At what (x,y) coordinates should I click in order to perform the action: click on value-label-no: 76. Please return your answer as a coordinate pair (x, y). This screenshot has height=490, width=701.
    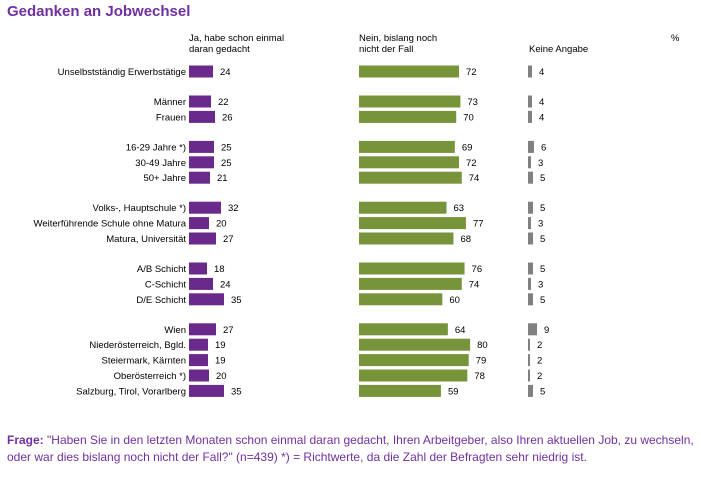
    Looking at the image, I should click on (477, 269).